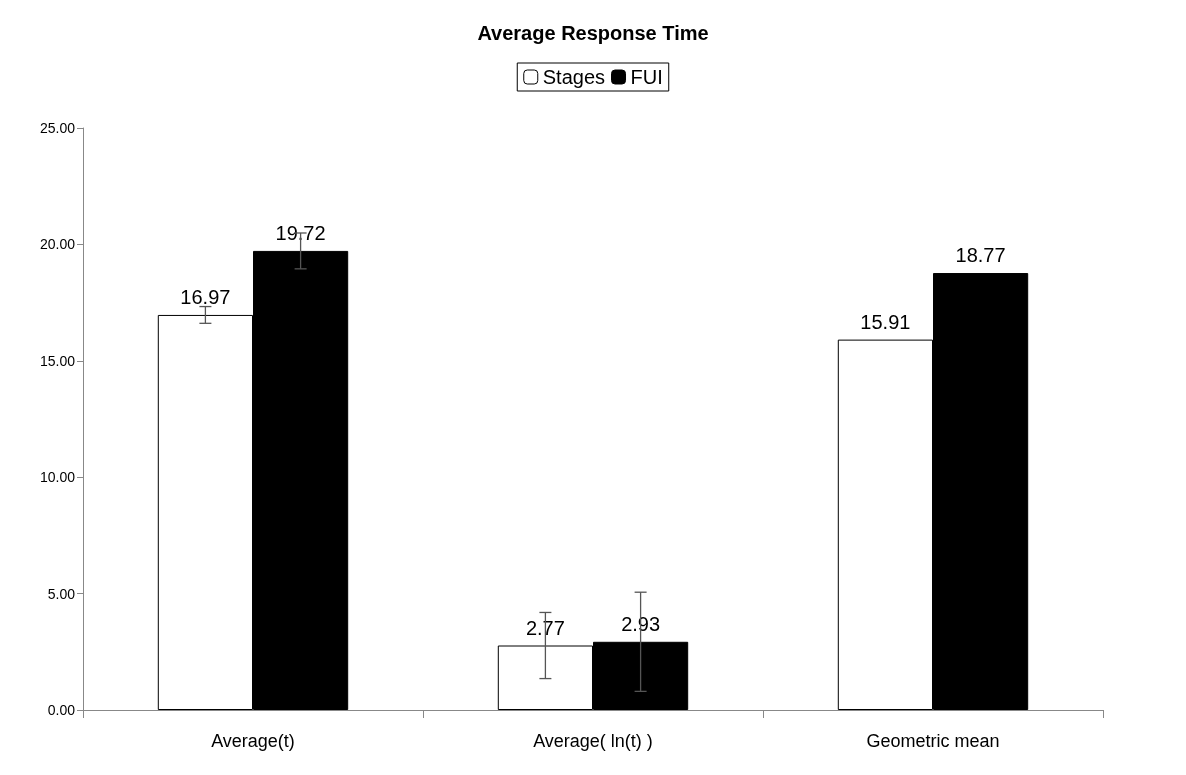  Describe the element at coordinates (61, 593) in the screenshot. I see `y-tick-label: 5.00` at that location.